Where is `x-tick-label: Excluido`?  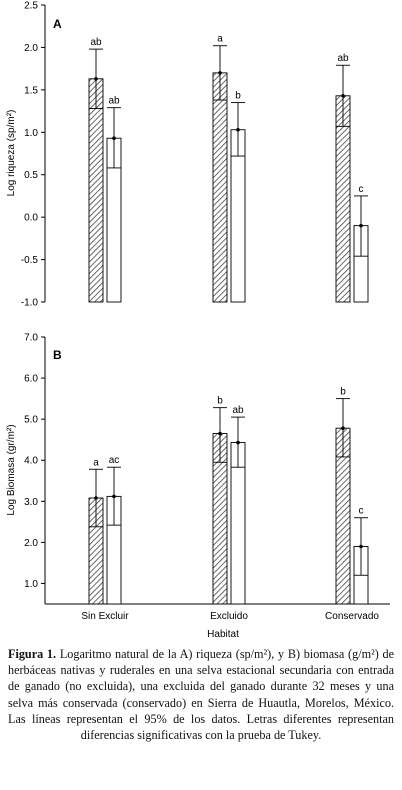
x-tick-label: Excluido is located at coordinates (229, 616).